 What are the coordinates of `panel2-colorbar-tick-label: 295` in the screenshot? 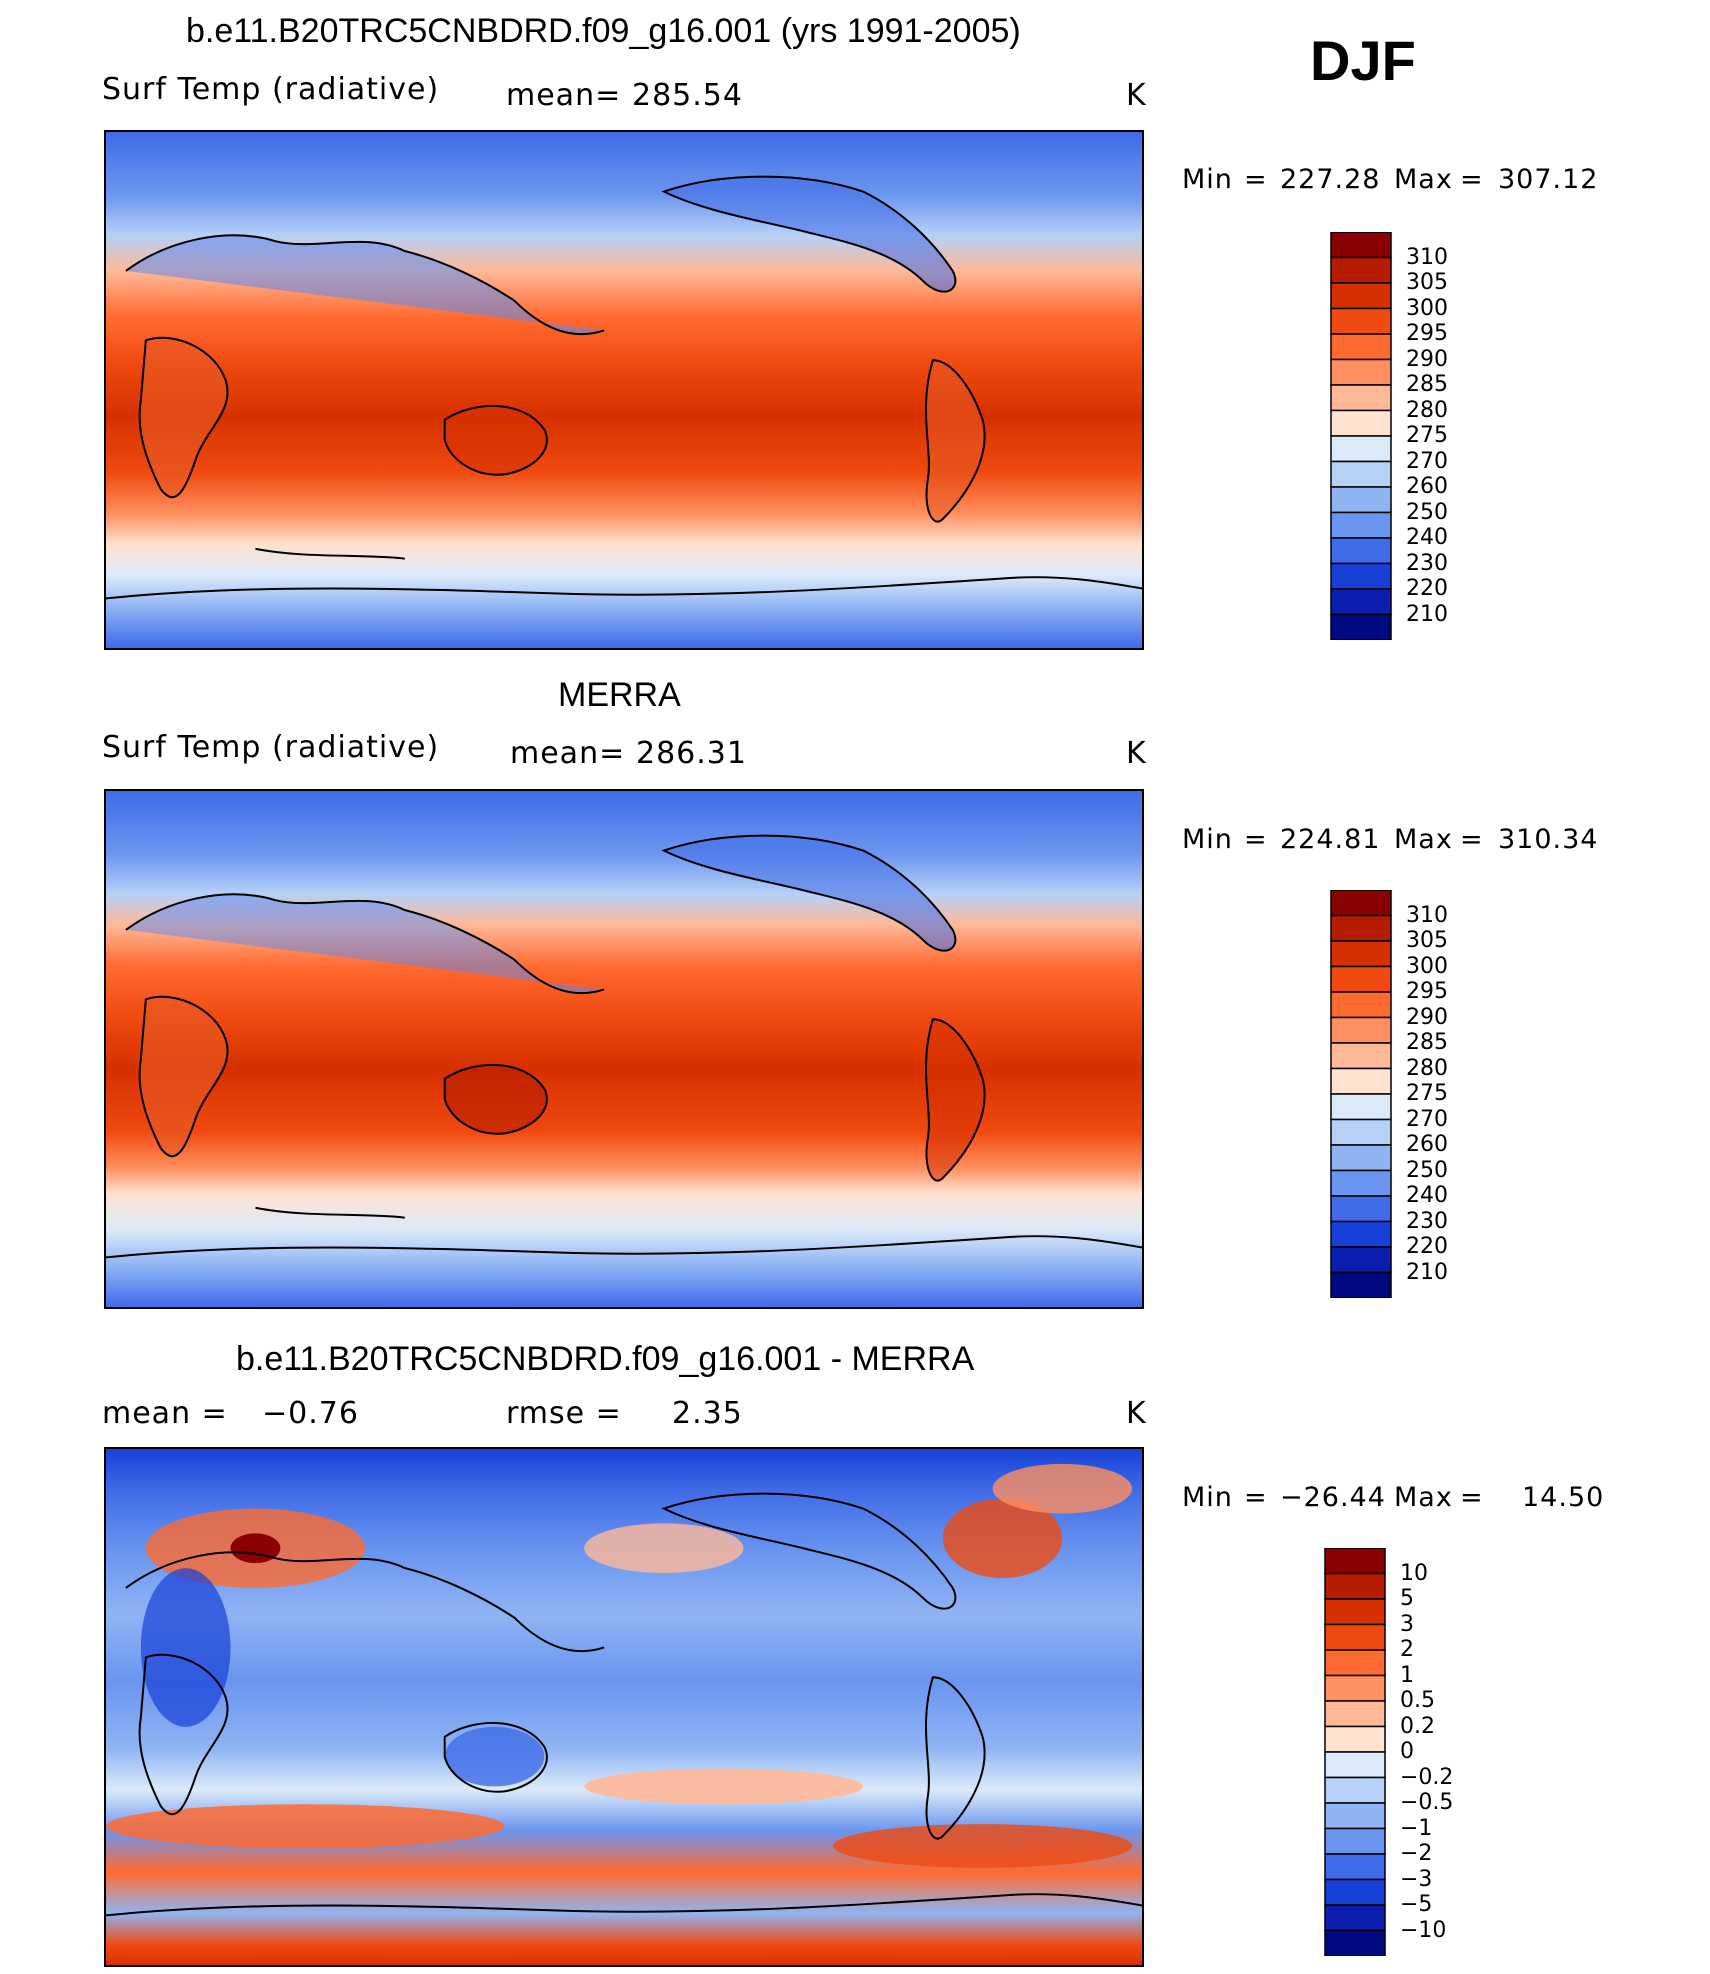 It's located at (1427, 991).